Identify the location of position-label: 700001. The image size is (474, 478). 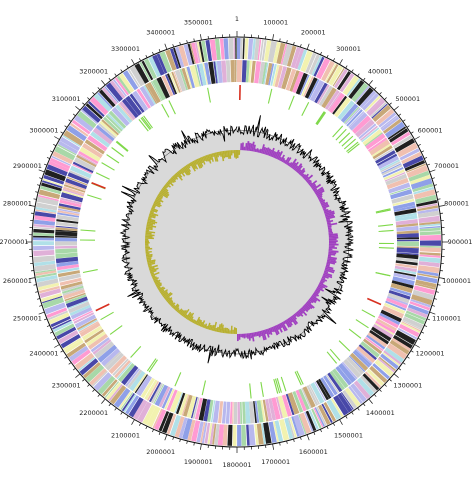
(446, 166).